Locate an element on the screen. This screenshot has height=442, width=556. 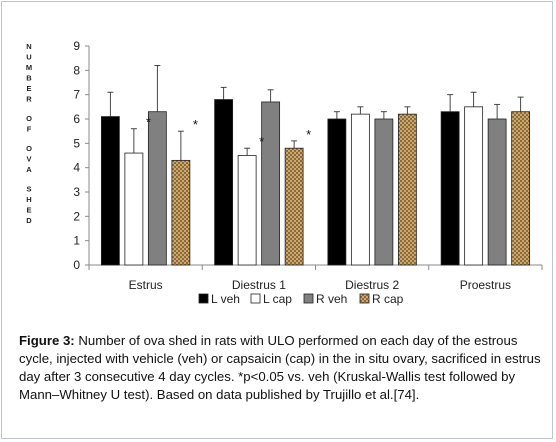
y-tick-label: 5 is located at coordinates (76, 143).